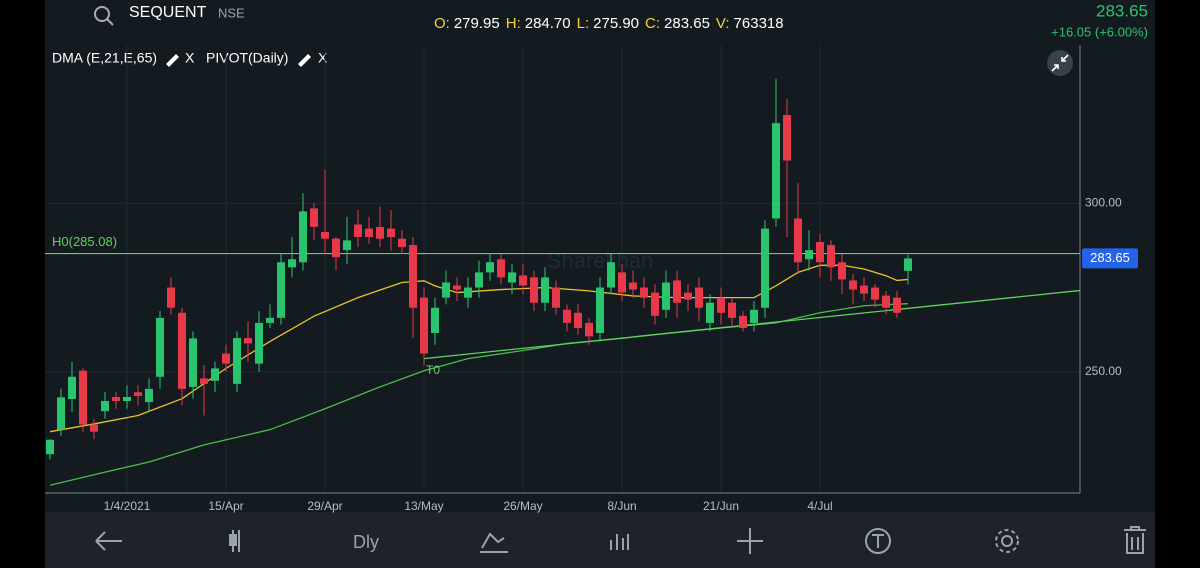 Image resolution: width=1200 pixels, height=568 pixels. What do you see at coordinates (750, 541) in the screenshot?
I see `crosshair-button` at bounding box center [750, 541].